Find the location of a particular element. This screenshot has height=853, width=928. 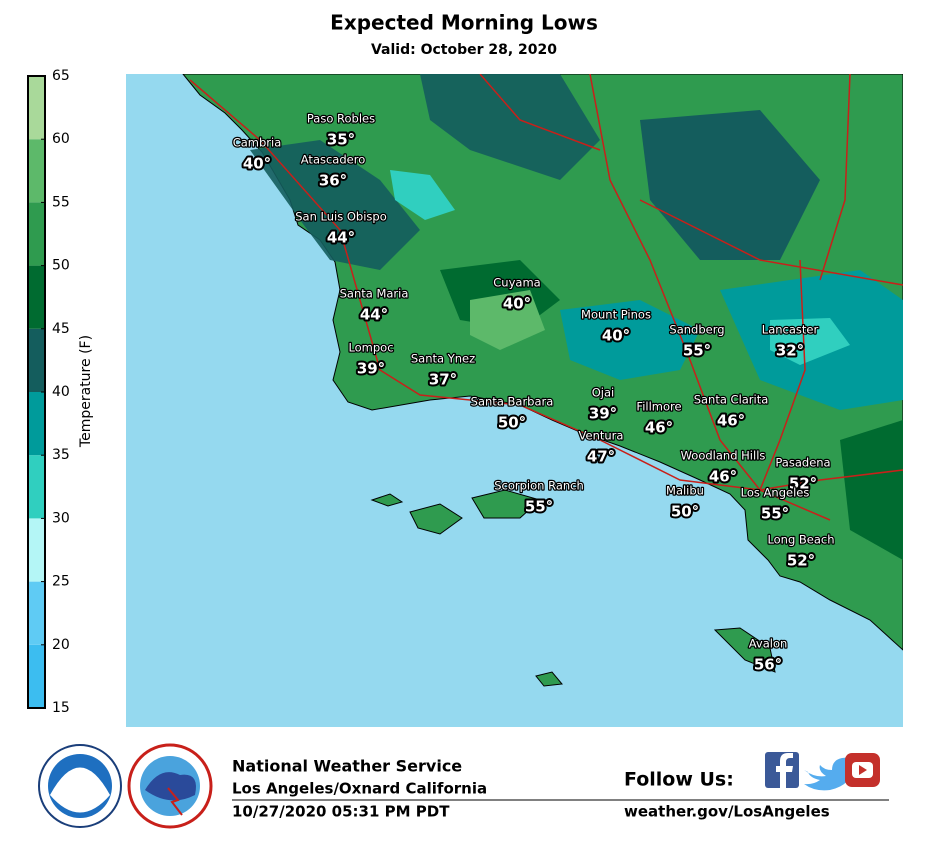

website: weather.gov/LosAngeles is located at coordinates (727, 812).